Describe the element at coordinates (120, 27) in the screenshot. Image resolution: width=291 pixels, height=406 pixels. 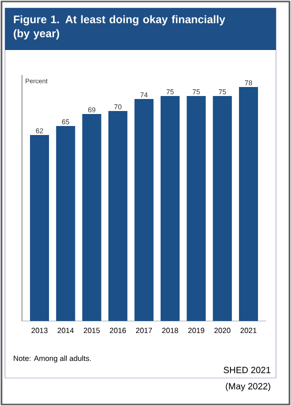
I see `chart-title: Figure 1. At least doing okay financially (by year)` at that location.